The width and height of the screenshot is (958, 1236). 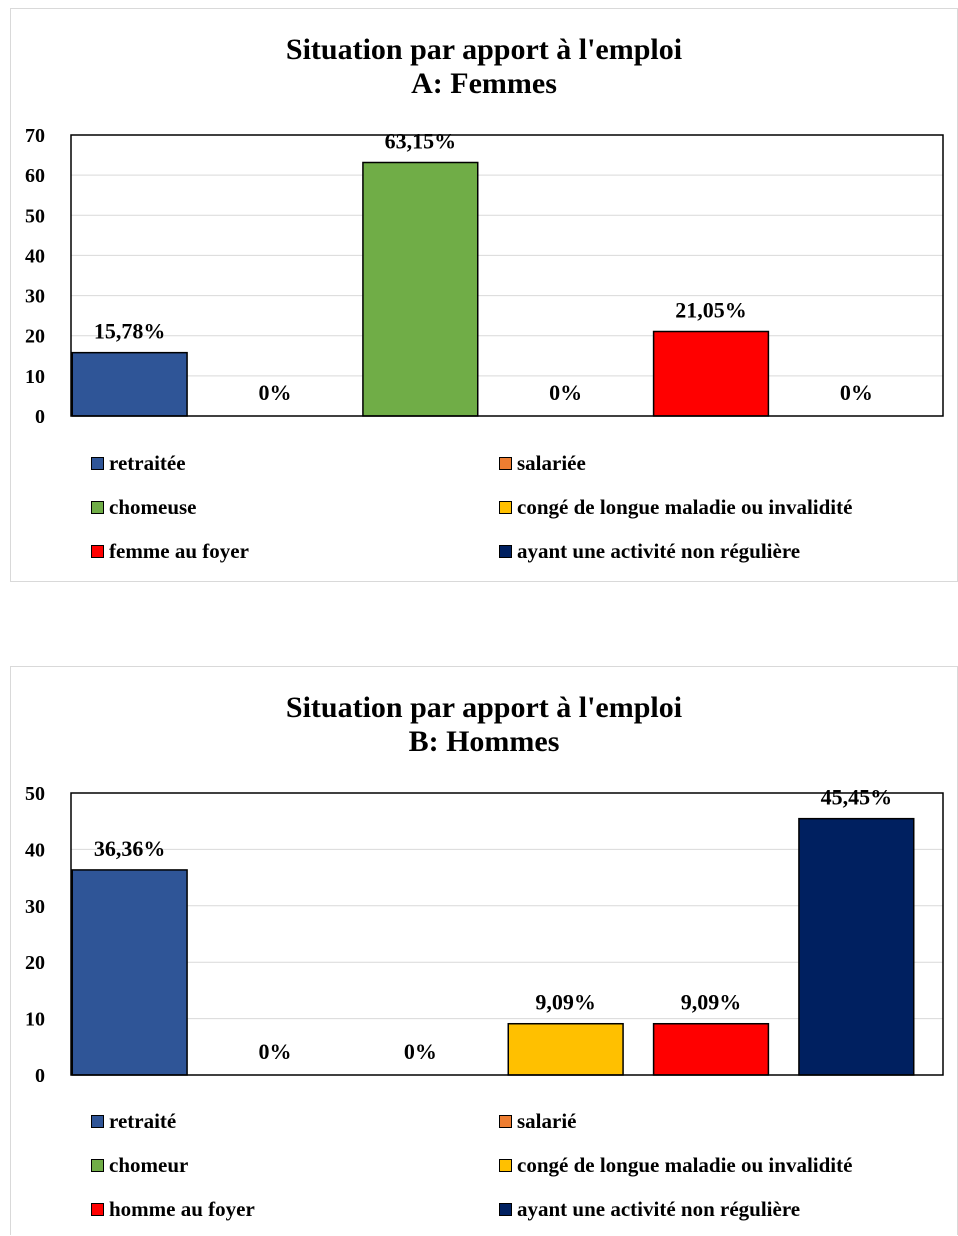 I want to click on legend-item: salarié, so click(x=537, y=1121).